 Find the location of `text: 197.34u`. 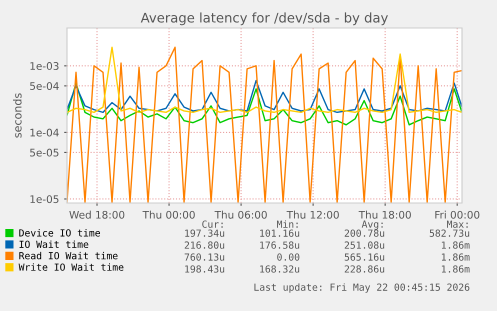

text: 197.34u is located at coordinates (204, 233).